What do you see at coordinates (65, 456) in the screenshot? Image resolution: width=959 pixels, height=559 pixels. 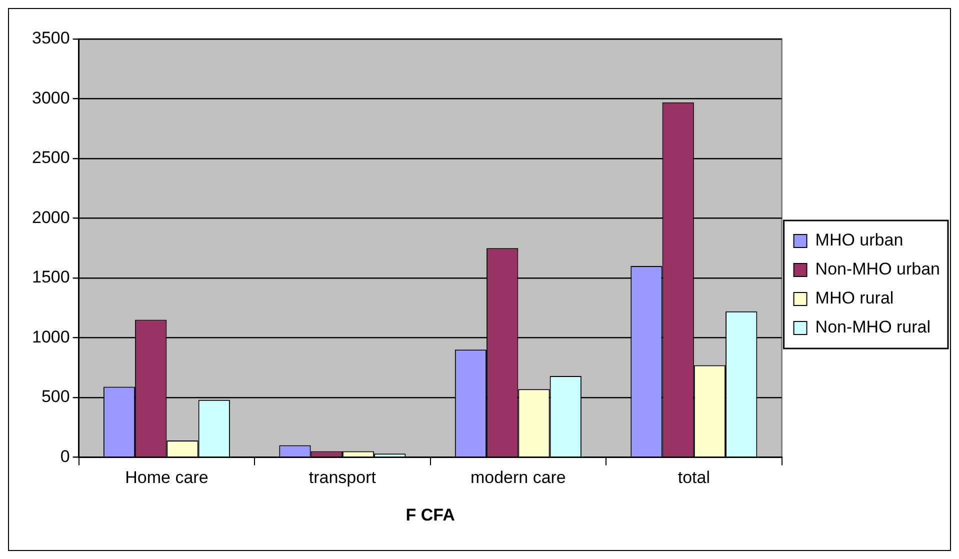 I see `y-tick-label: 0` at bounding box center [65, 456].